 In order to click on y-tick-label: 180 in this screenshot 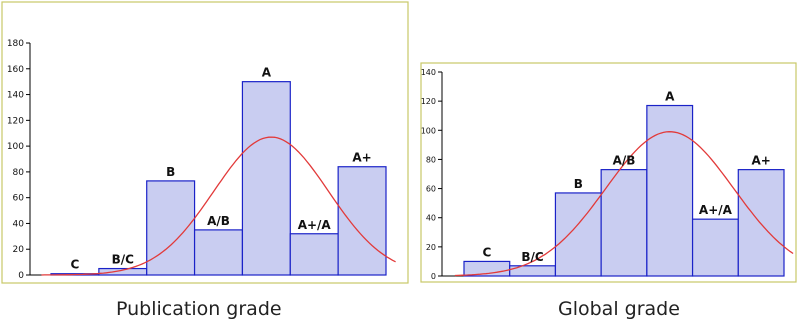, I will do `click(15, 44)`.